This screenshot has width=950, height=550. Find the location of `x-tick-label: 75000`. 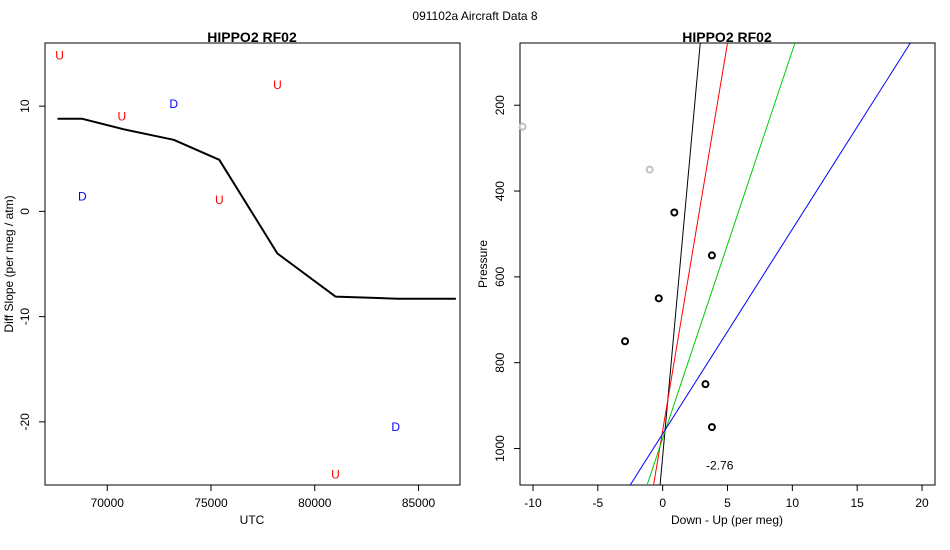

x-tick-label: 75000 is located at coordinates (211, 503).